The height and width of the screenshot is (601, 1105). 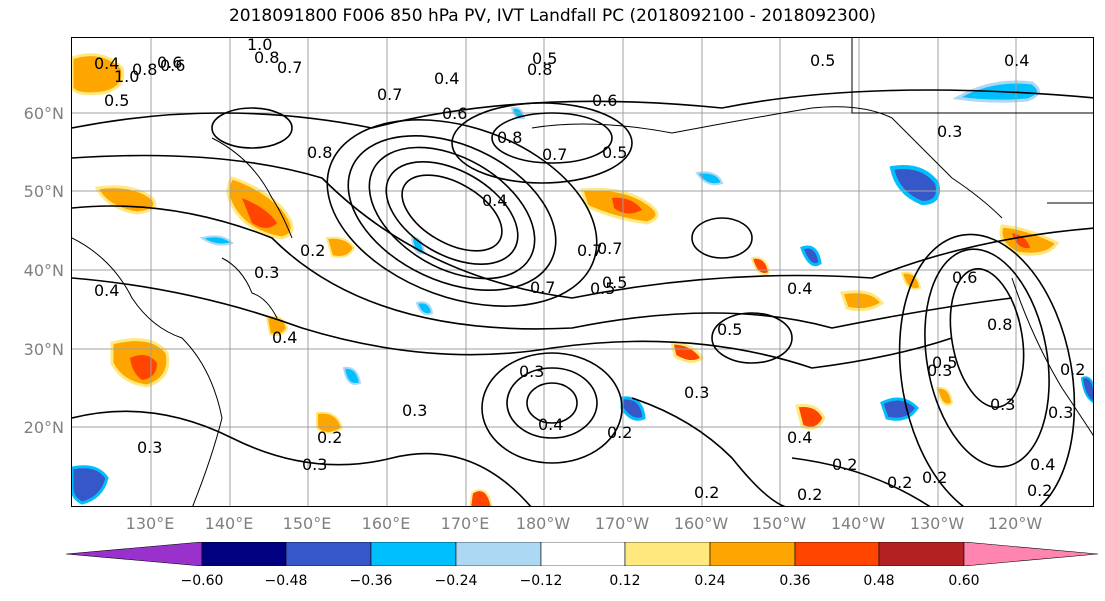 What do you see at coordinates (126, 76) in the screenshot?
I see `contour-label: 1.0` at bounding box center [126, 76].